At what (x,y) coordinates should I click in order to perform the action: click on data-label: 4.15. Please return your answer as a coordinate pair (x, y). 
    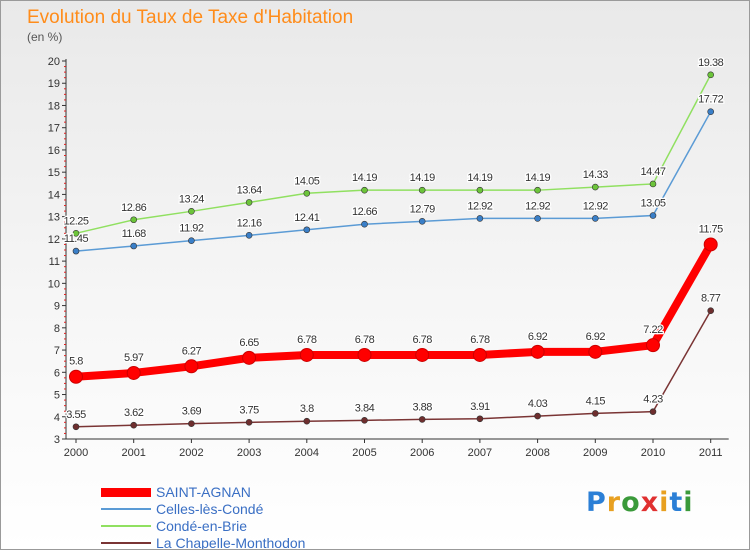
    Looking at the image, I should click on (596, 401).